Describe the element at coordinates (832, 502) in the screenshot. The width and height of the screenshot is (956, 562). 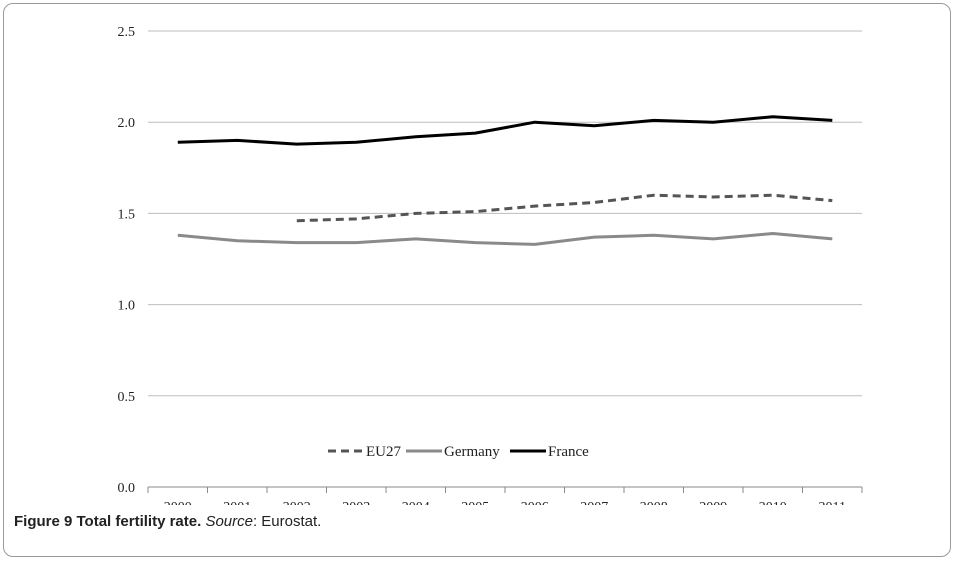
I see `x-tick-label: 2011` at that location.